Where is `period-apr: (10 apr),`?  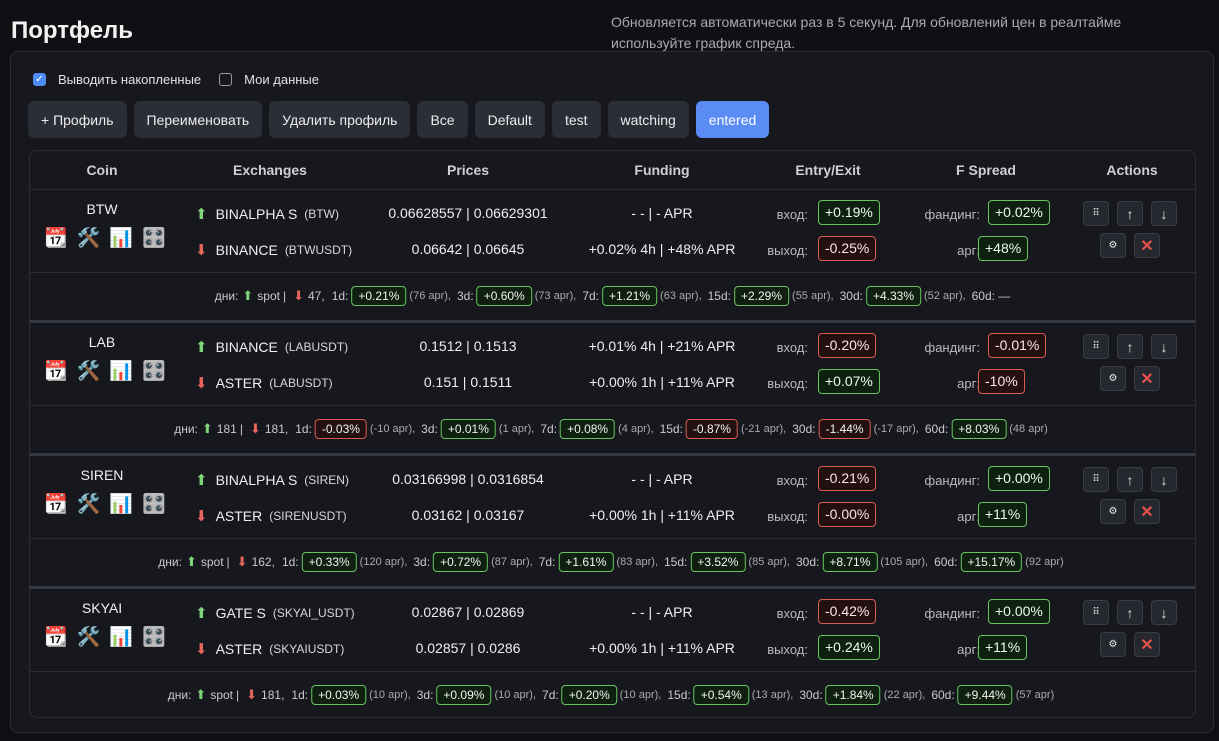
period-apr: (10 apr), is located at coordinates (515, 695).